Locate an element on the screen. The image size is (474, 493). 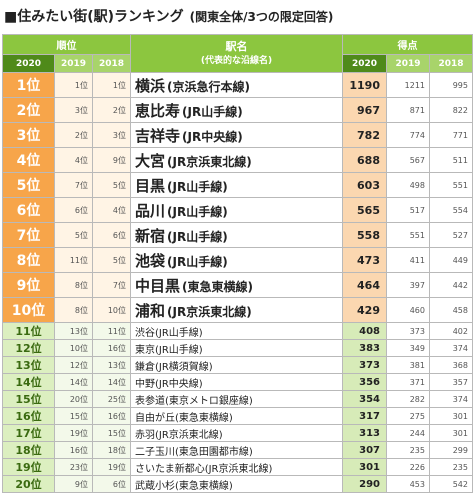
score-year-2019: 2019 is located at coordinates (408, 63).